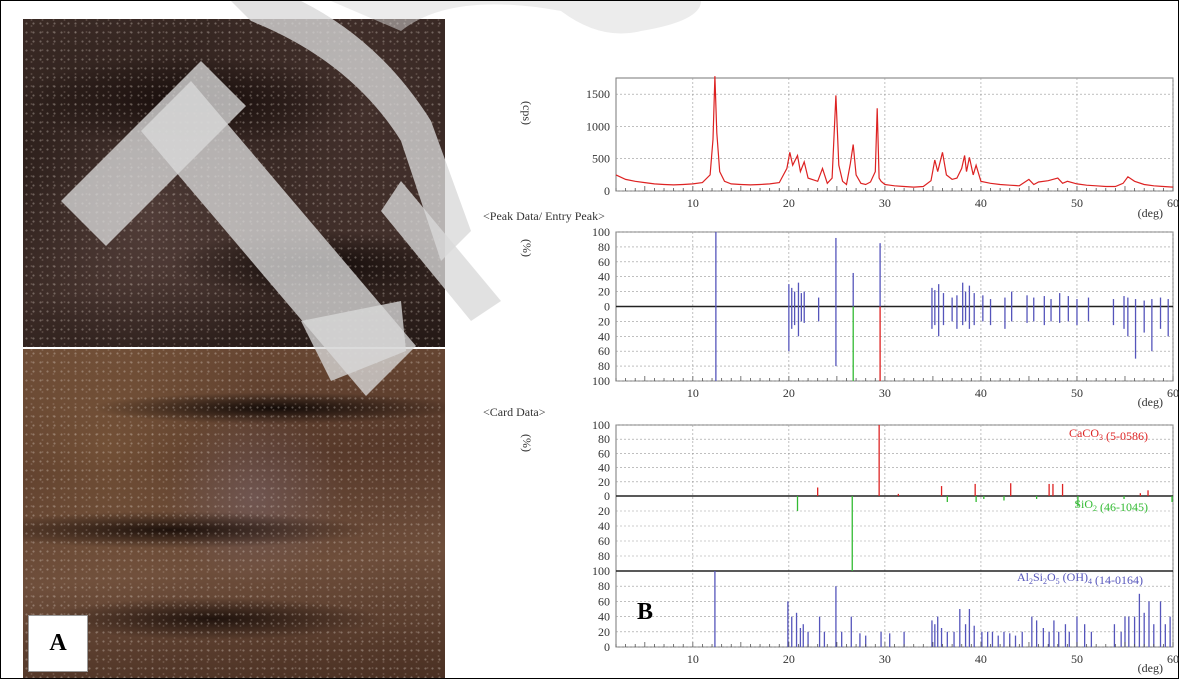 The width and height of the screenshot is (1179, 680). What do you see at coordinates (598, 126) in the screenshot?
I see `y-tick-label: 1000` at bounding box center [598, 126].